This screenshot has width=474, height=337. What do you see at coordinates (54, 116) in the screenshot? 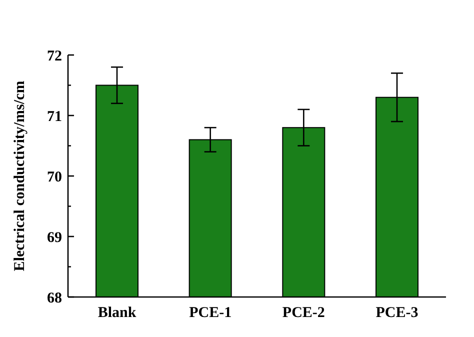
I see `y-tick-label: 71` at bounding box center [54, 116].